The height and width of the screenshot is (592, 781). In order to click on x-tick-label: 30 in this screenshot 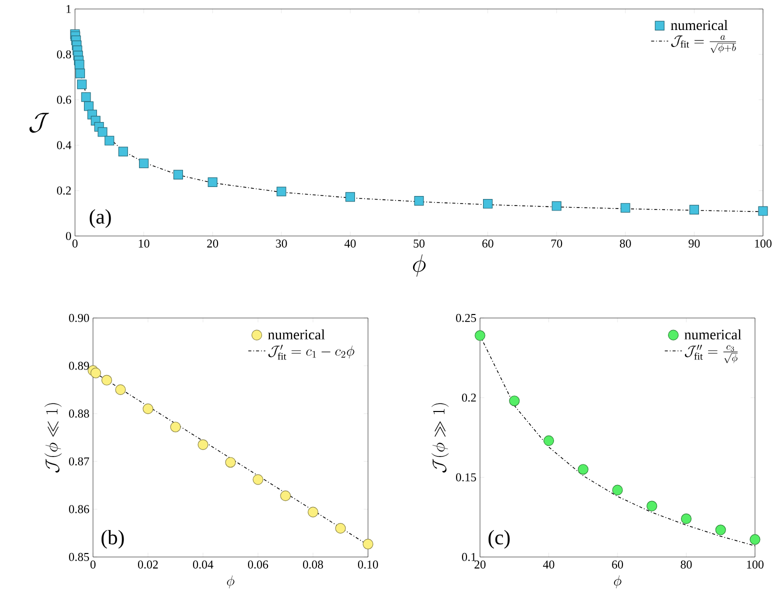, I will do `click(281, 244)`.